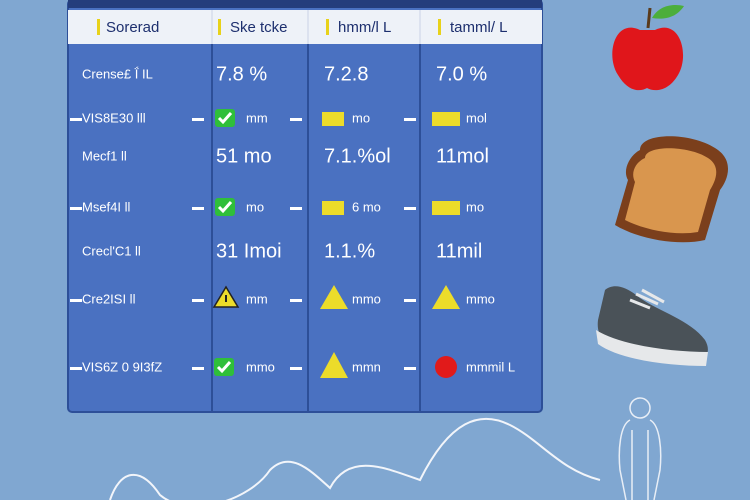 Image resolution: width=750 pixels, height=500 pixels. What do you see at coordinates (640, 448) in the screenshot?
I see `person-outline` at bounding box center [640, 448].